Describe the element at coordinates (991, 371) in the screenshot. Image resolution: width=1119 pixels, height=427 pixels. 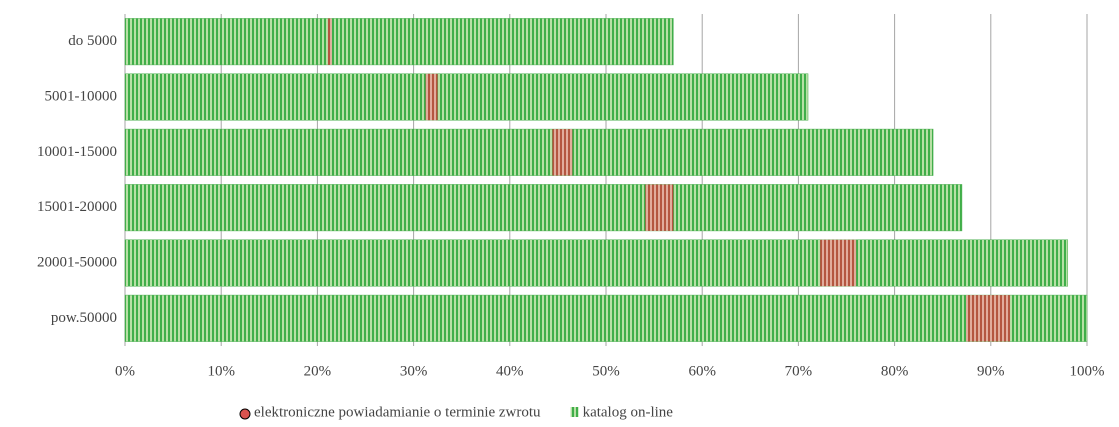
I see `x-tick-label: 90%` at that location.